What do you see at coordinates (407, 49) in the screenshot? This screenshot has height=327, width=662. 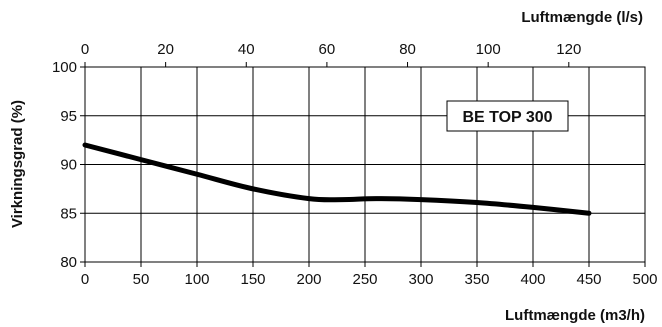 I see `top-x-tick-label: 80` at bounding box center [407, 49].